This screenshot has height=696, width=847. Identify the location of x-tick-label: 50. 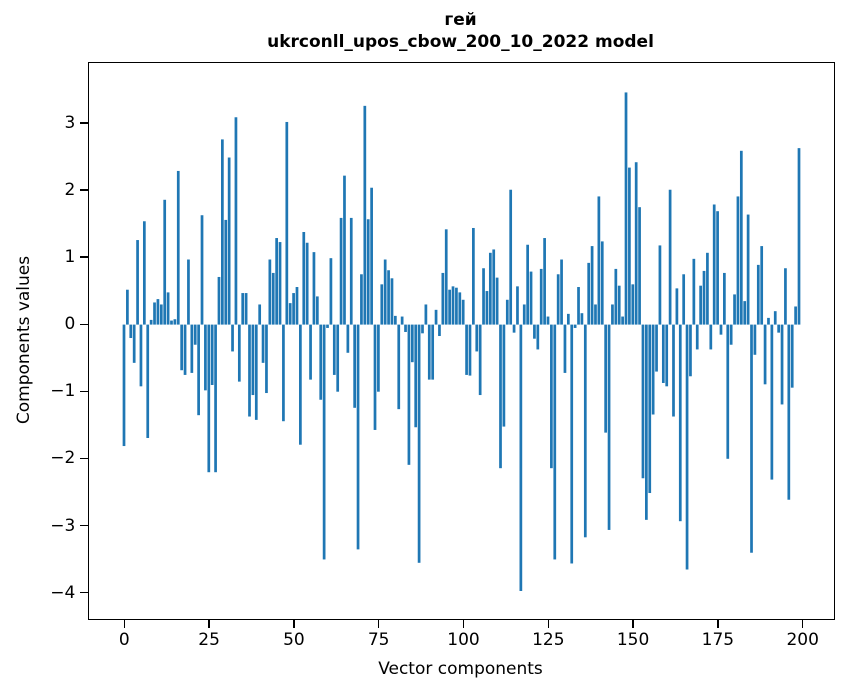
(294, 639).